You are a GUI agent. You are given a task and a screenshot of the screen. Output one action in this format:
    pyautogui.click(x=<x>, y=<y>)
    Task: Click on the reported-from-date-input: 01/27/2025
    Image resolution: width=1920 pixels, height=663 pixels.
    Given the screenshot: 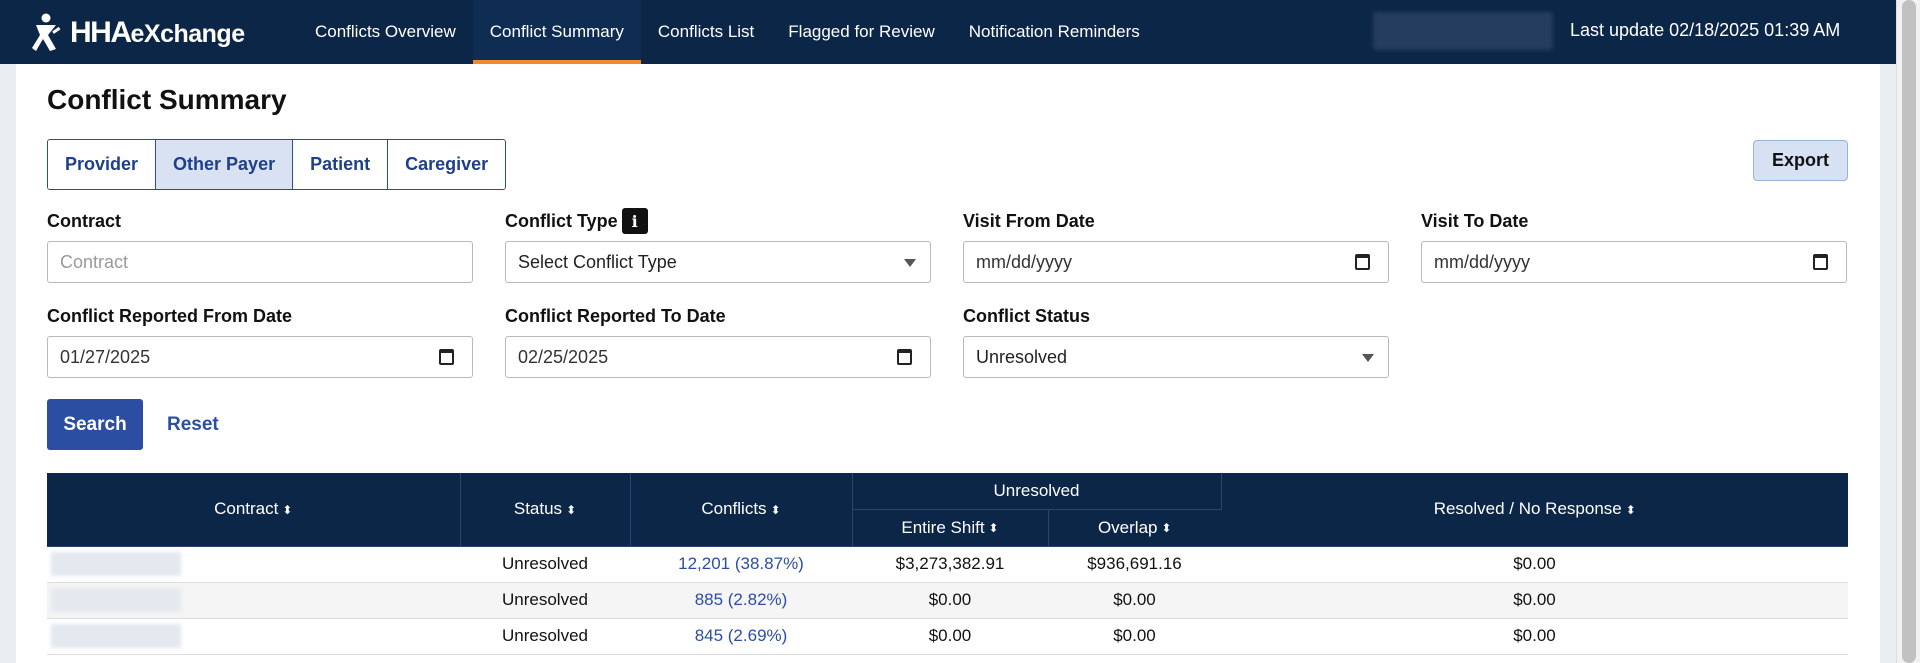 What is the action you would take?
    pyautogui.click(x=260, y=357)
    